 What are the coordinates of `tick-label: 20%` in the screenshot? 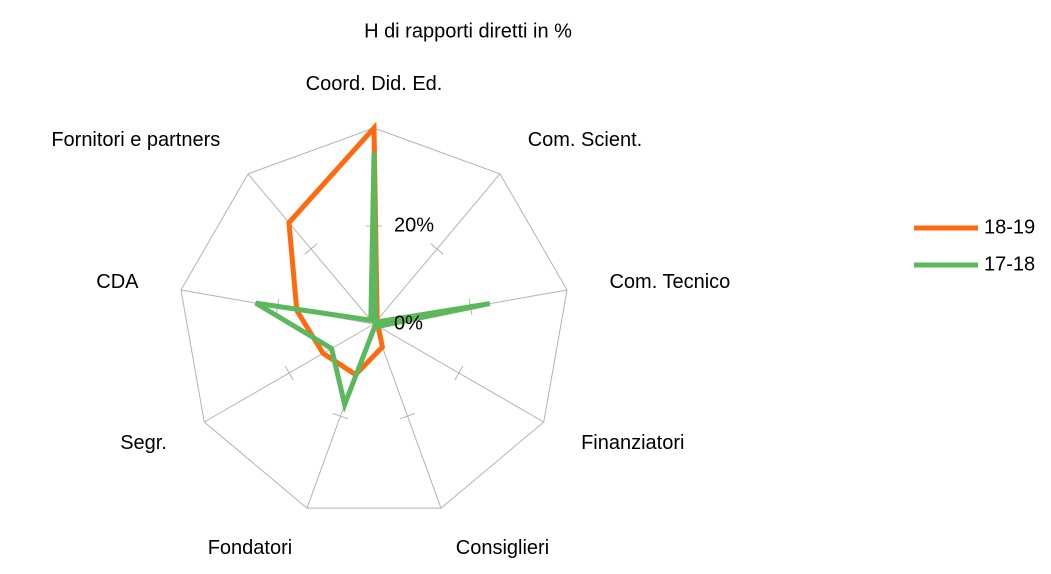 It's located at (414, 225).